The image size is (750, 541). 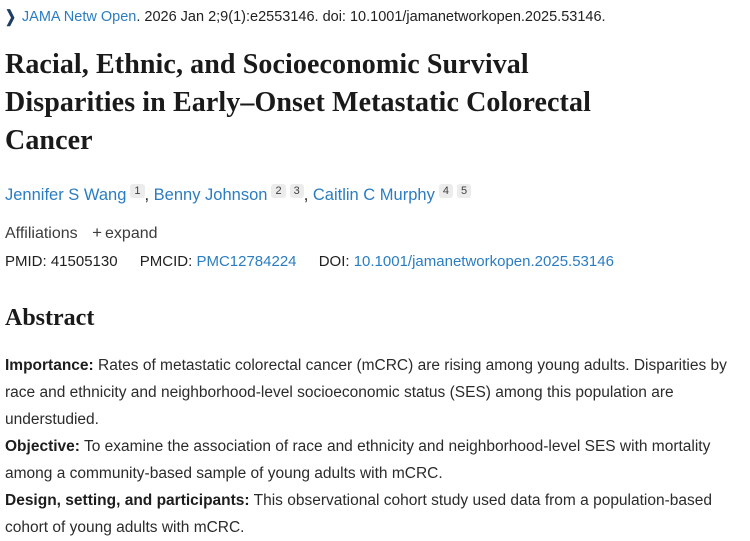 What do you see at coordinates (84, 261) in the screenshot?
I see `pmid-value: 41505130` at bounding box center [84, 261].